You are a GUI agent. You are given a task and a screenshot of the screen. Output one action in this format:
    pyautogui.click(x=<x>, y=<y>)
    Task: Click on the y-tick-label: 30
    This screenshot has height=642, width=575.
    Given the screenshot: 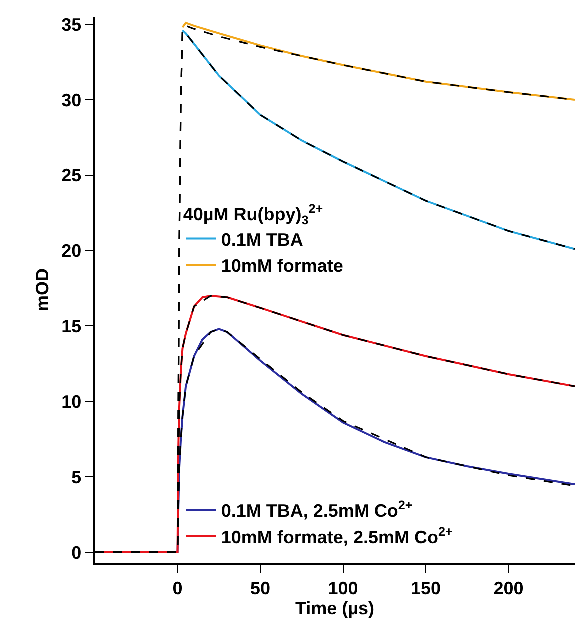 What is the action you would take?
    pyautogui.click(x=72, y=100)
    